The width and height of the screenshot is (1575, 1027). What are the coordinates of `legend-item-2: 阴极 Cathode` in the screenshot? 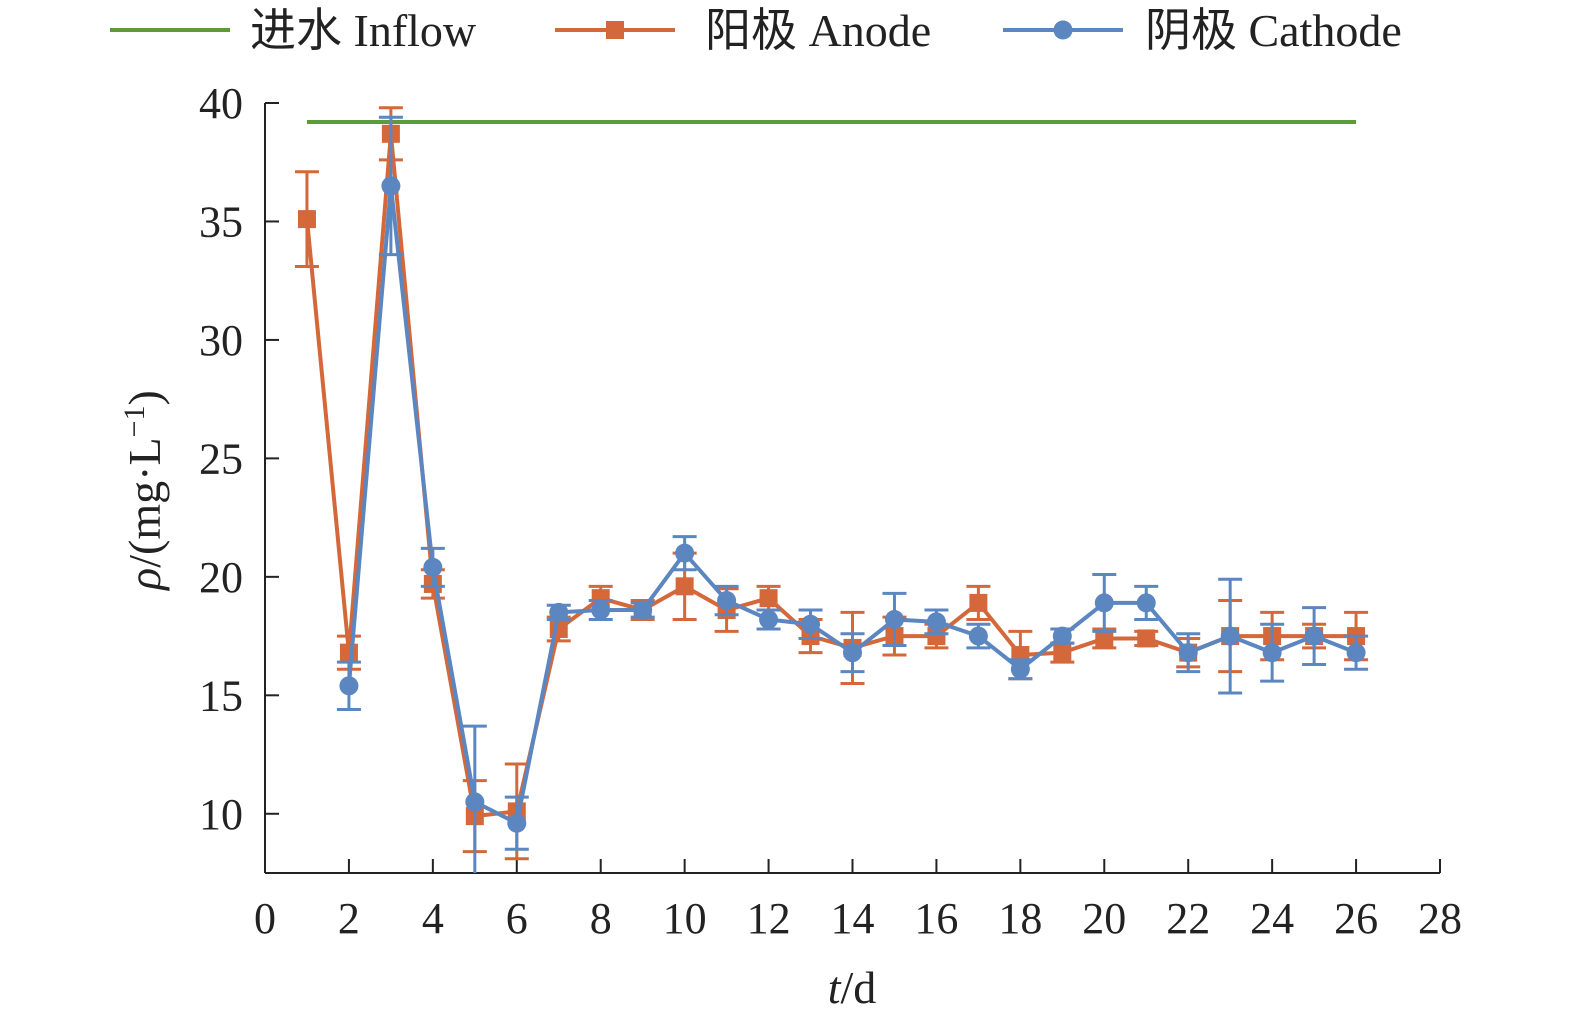 It's located at (1202, 30).